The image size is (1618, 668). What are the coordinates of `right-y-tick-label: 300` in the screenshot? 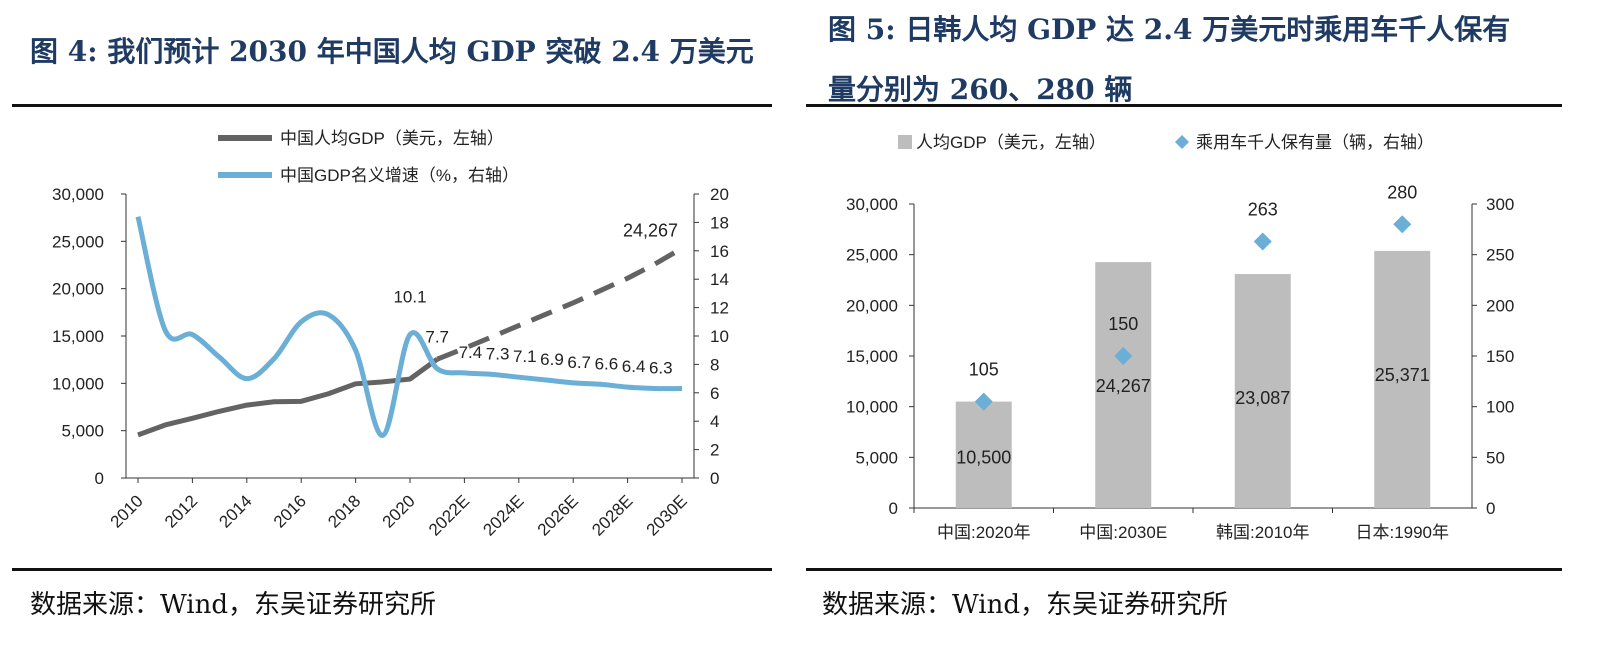 It's located at (1500, 204).